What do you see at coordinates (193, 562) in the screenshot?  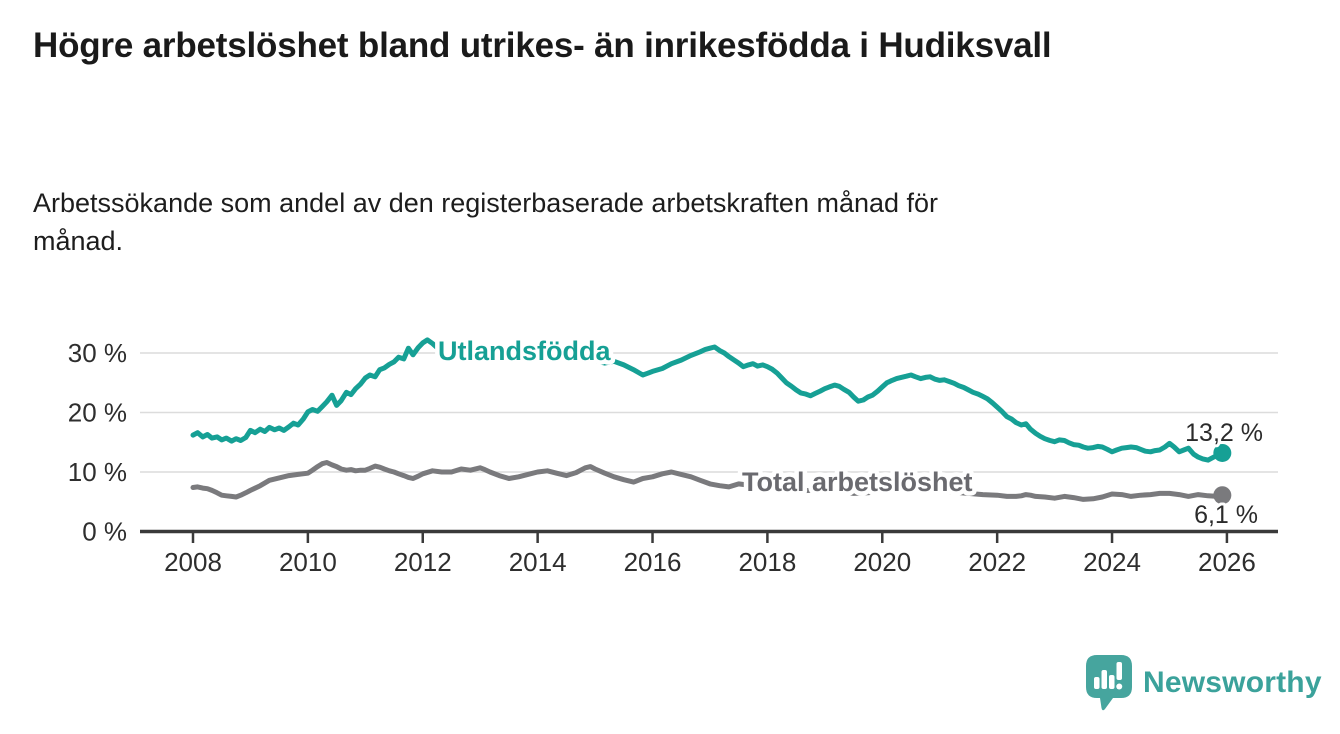 I see `x-tick-label: 2008` at bounding box center [193, 562].